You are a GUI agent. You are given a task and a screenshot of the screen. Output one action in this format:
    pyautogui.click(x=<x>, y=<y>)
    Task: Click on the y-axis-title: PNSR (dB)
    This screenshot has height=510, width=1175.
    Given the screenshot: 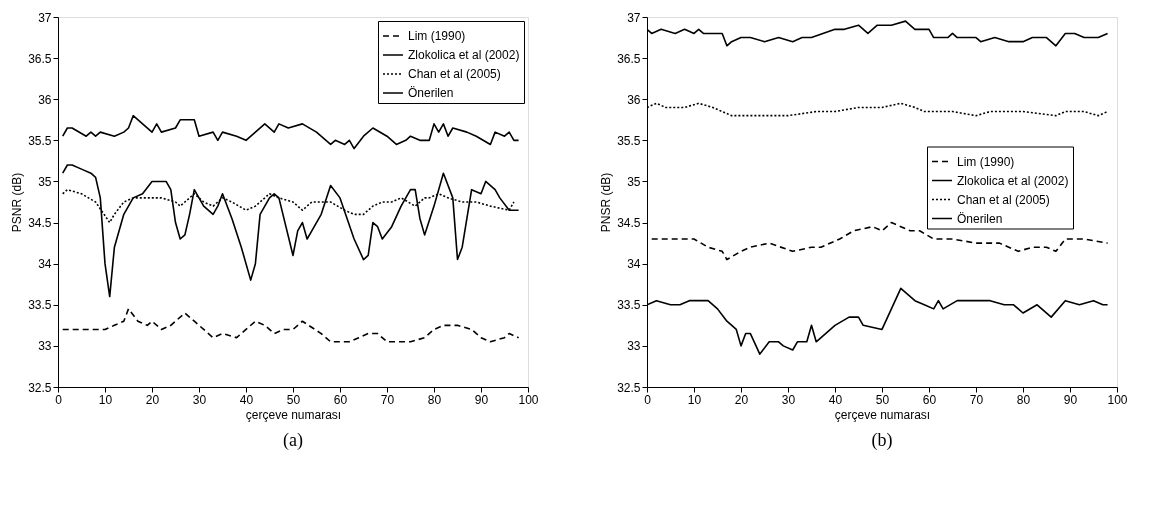 What is the action you would take?
    pyautogui.click(x=606, y=202)
    